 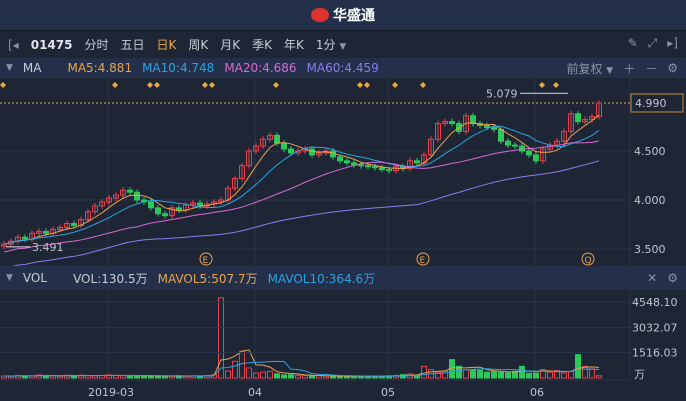 I want to click on tab-quarterly-k: 季K, so click(x=262, y=45).